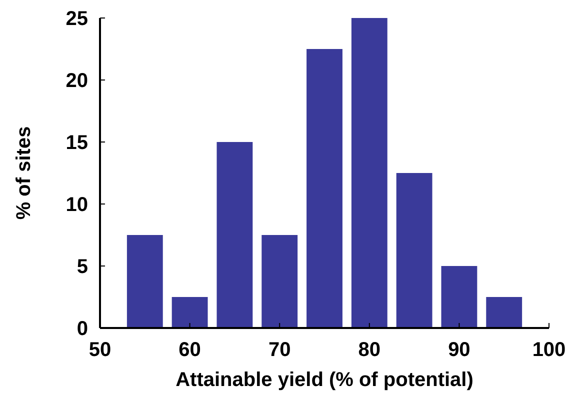 Image resolution: width=575 pixels, height=400 pixels. I want to click on x-axis-title: Attainable yield (% of potential), so click(325, 380).